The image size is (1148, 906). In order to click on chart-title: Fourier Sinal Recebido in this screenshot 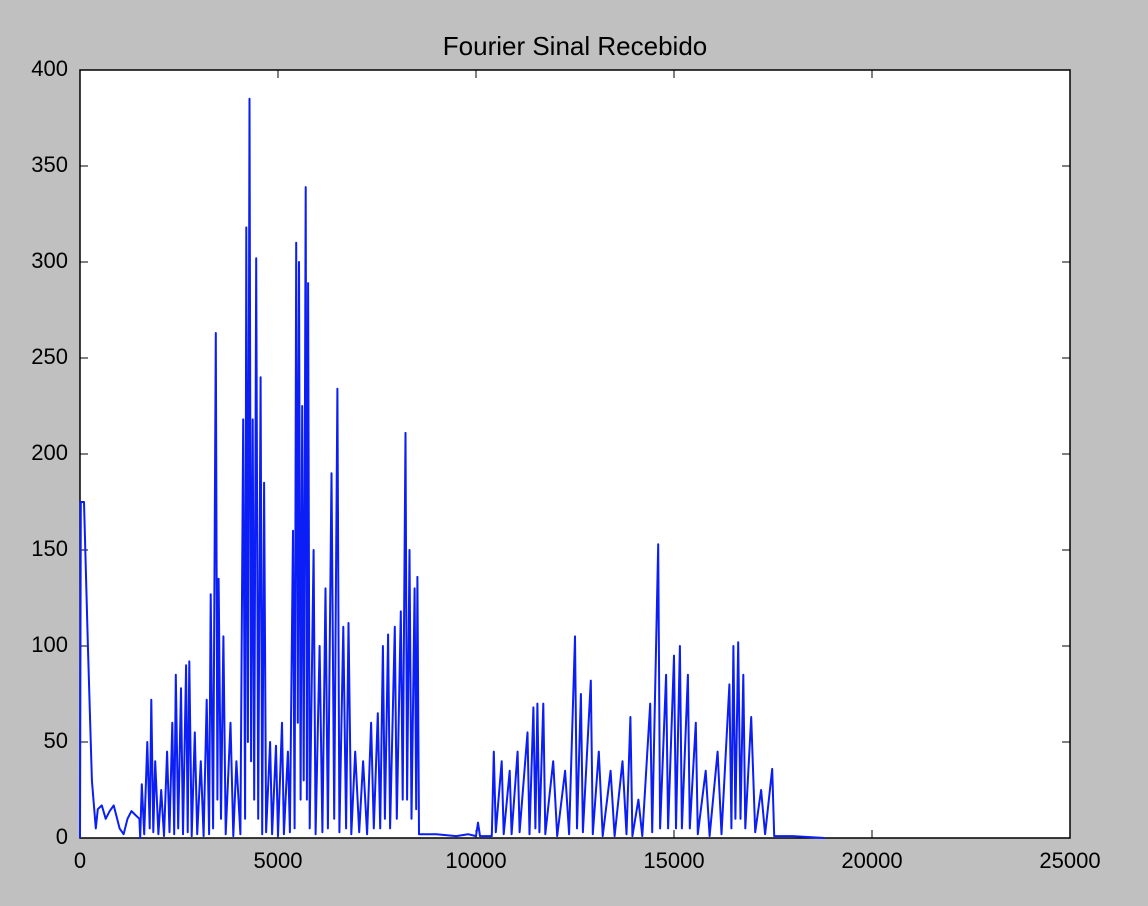, I will do `click(575, 46)`.